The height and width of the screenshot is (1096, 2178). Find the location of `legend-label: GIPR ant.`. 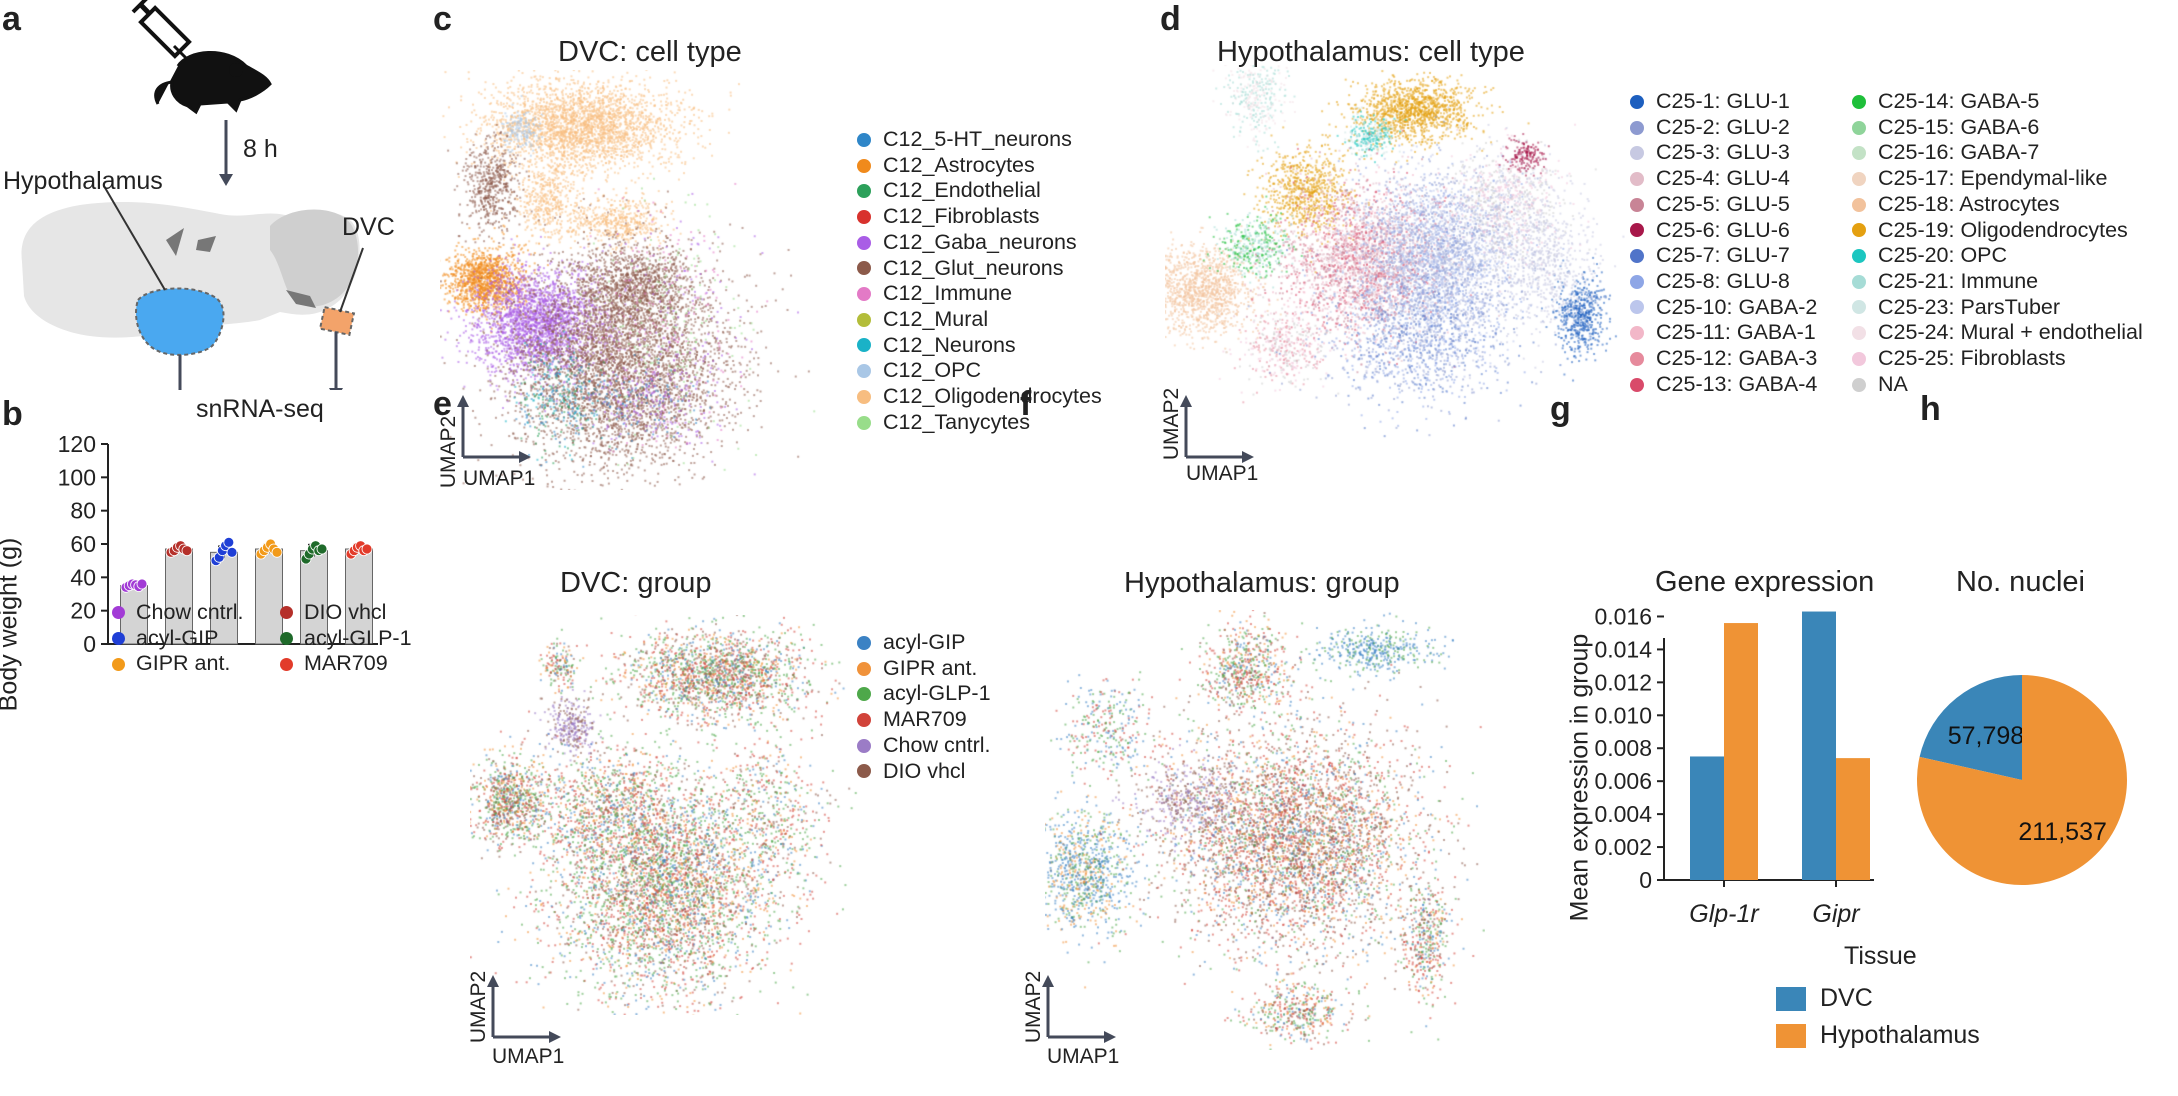

legend-label: GIPR ant. is located at coordinates (183, 663).